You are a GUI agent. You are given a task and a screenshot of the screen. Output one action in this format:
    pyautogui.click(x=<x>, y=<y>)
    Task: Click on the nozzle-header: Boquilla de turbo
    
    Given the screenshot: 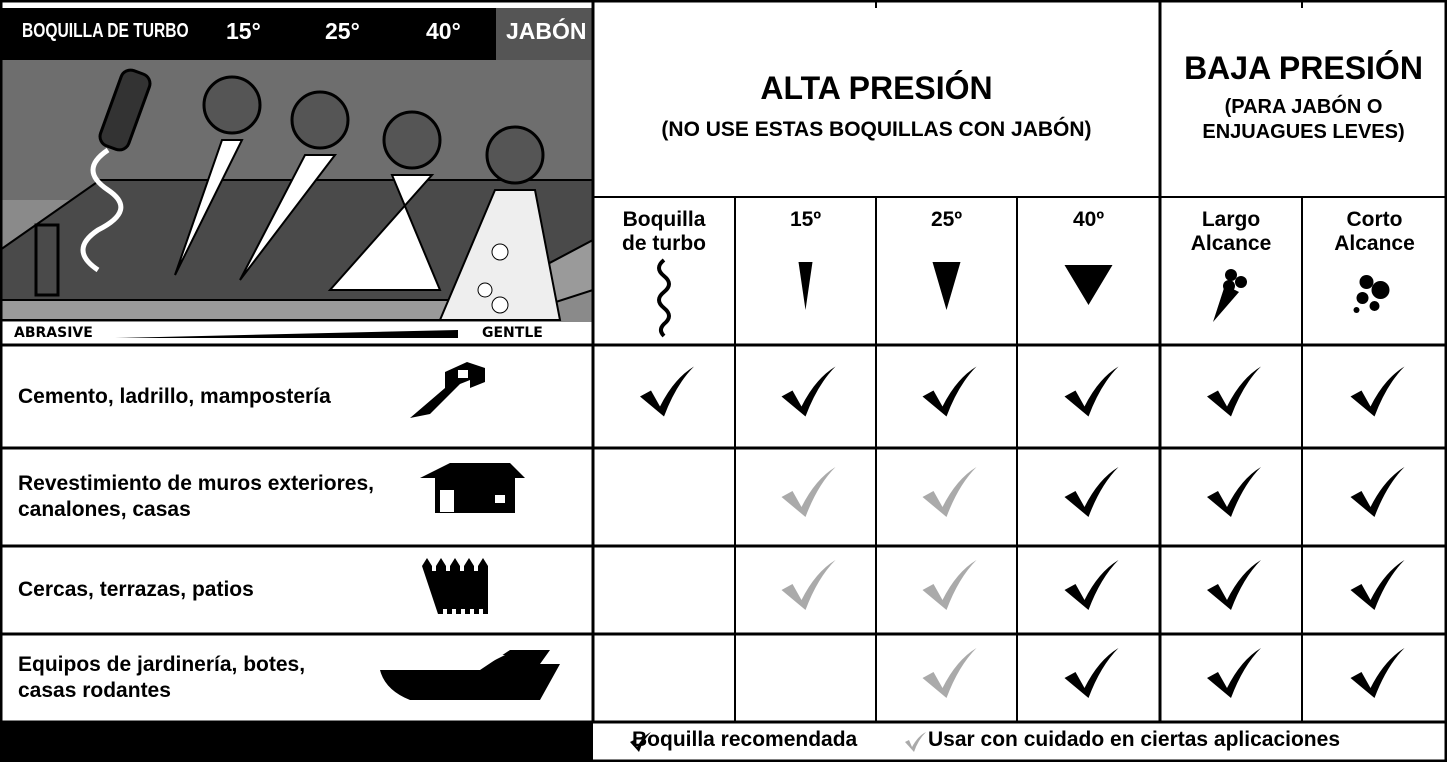 What is the action you would take?
    pyautogui.click(x=664, y=232)
    